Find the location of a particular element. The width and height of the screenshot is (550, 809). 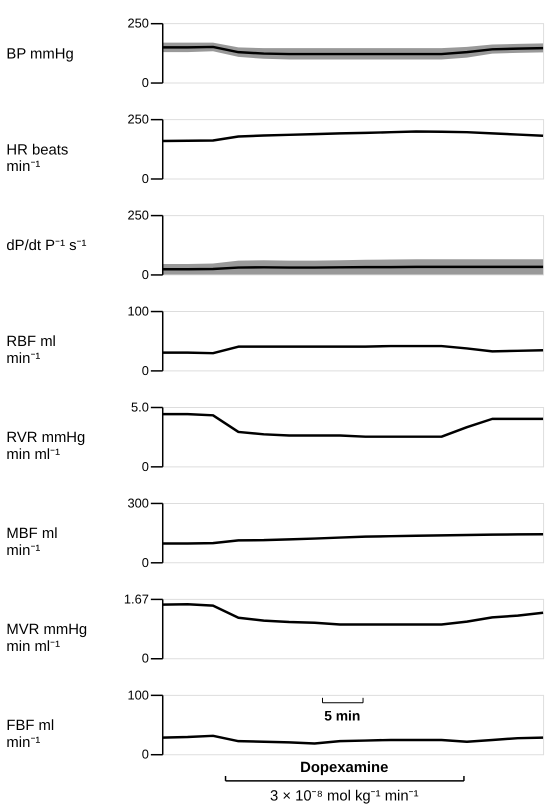

text: 3 × 10⁻⁸ mol kg⁻¹ min⁻¹ is located at coordinates (344, 796).